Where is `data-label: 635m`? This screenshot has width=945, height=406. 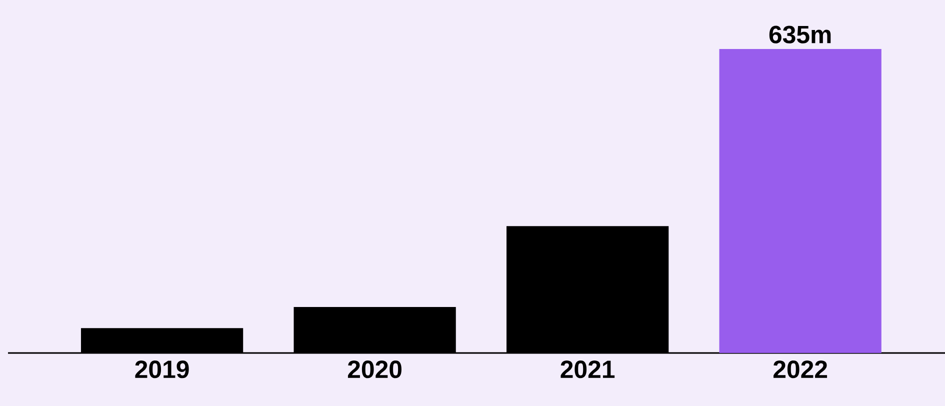
data-label: 635m is located at coordinates (800, 35).